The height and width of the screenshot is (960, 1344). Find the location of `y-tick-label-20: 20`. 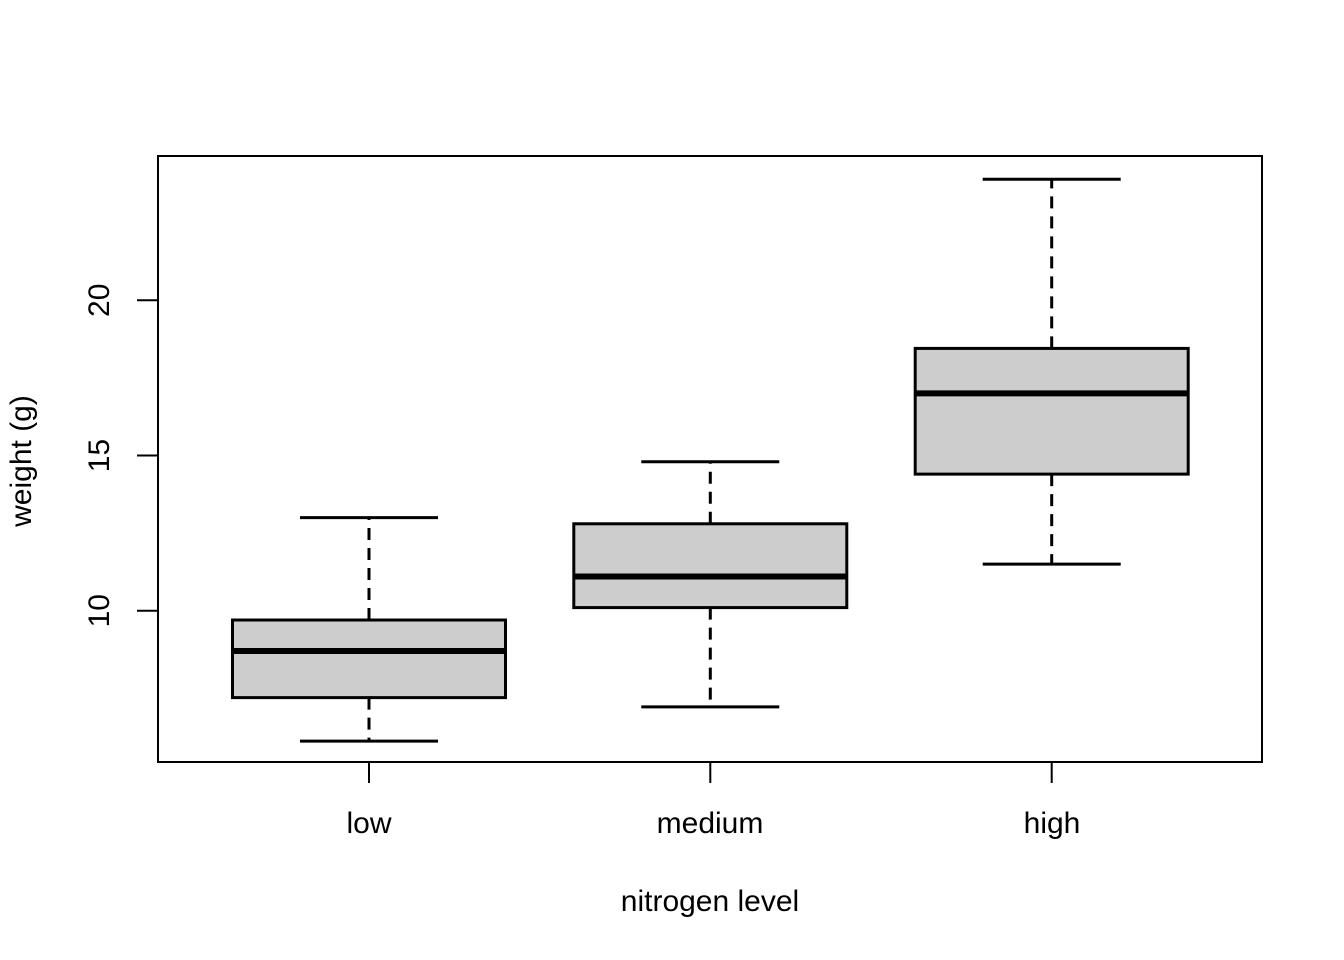

y-tick-label-20: 20 is located at coordinates (99, 300).